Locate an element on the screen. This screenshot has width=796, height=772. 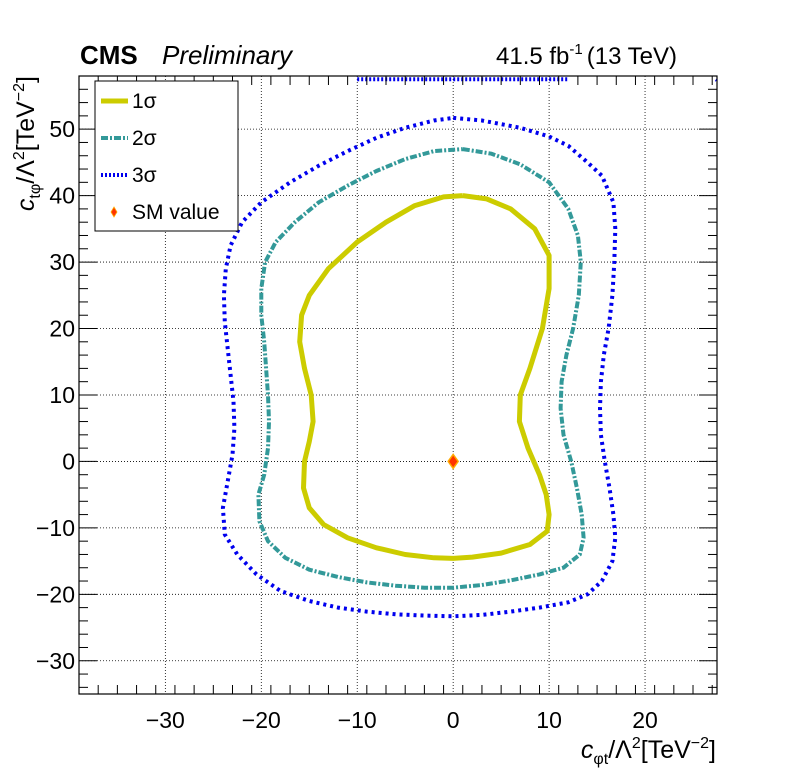
y-tick-label: 40 is located at coordinates (62, 196).